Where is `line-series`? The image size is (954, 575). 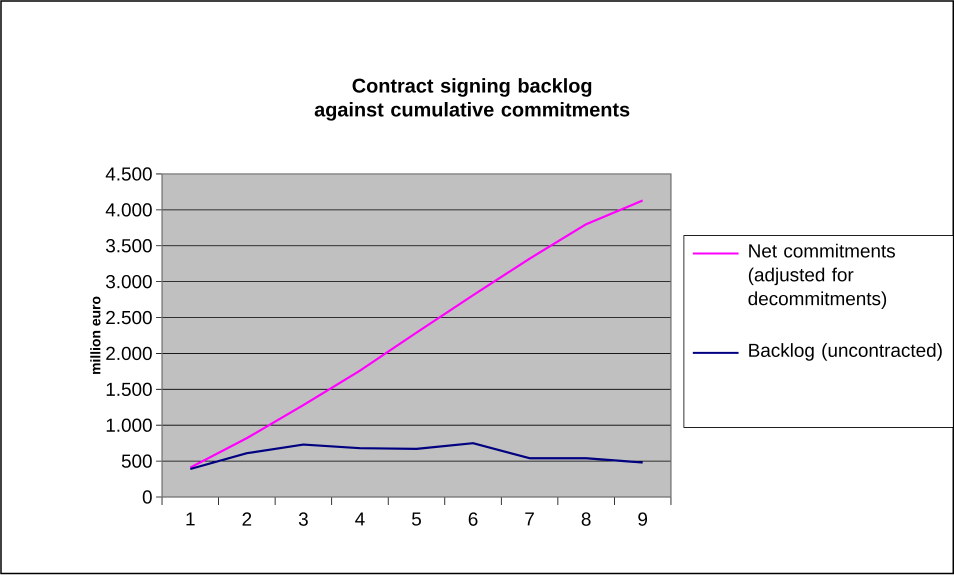 line-series is located at coordinates (416, 456).